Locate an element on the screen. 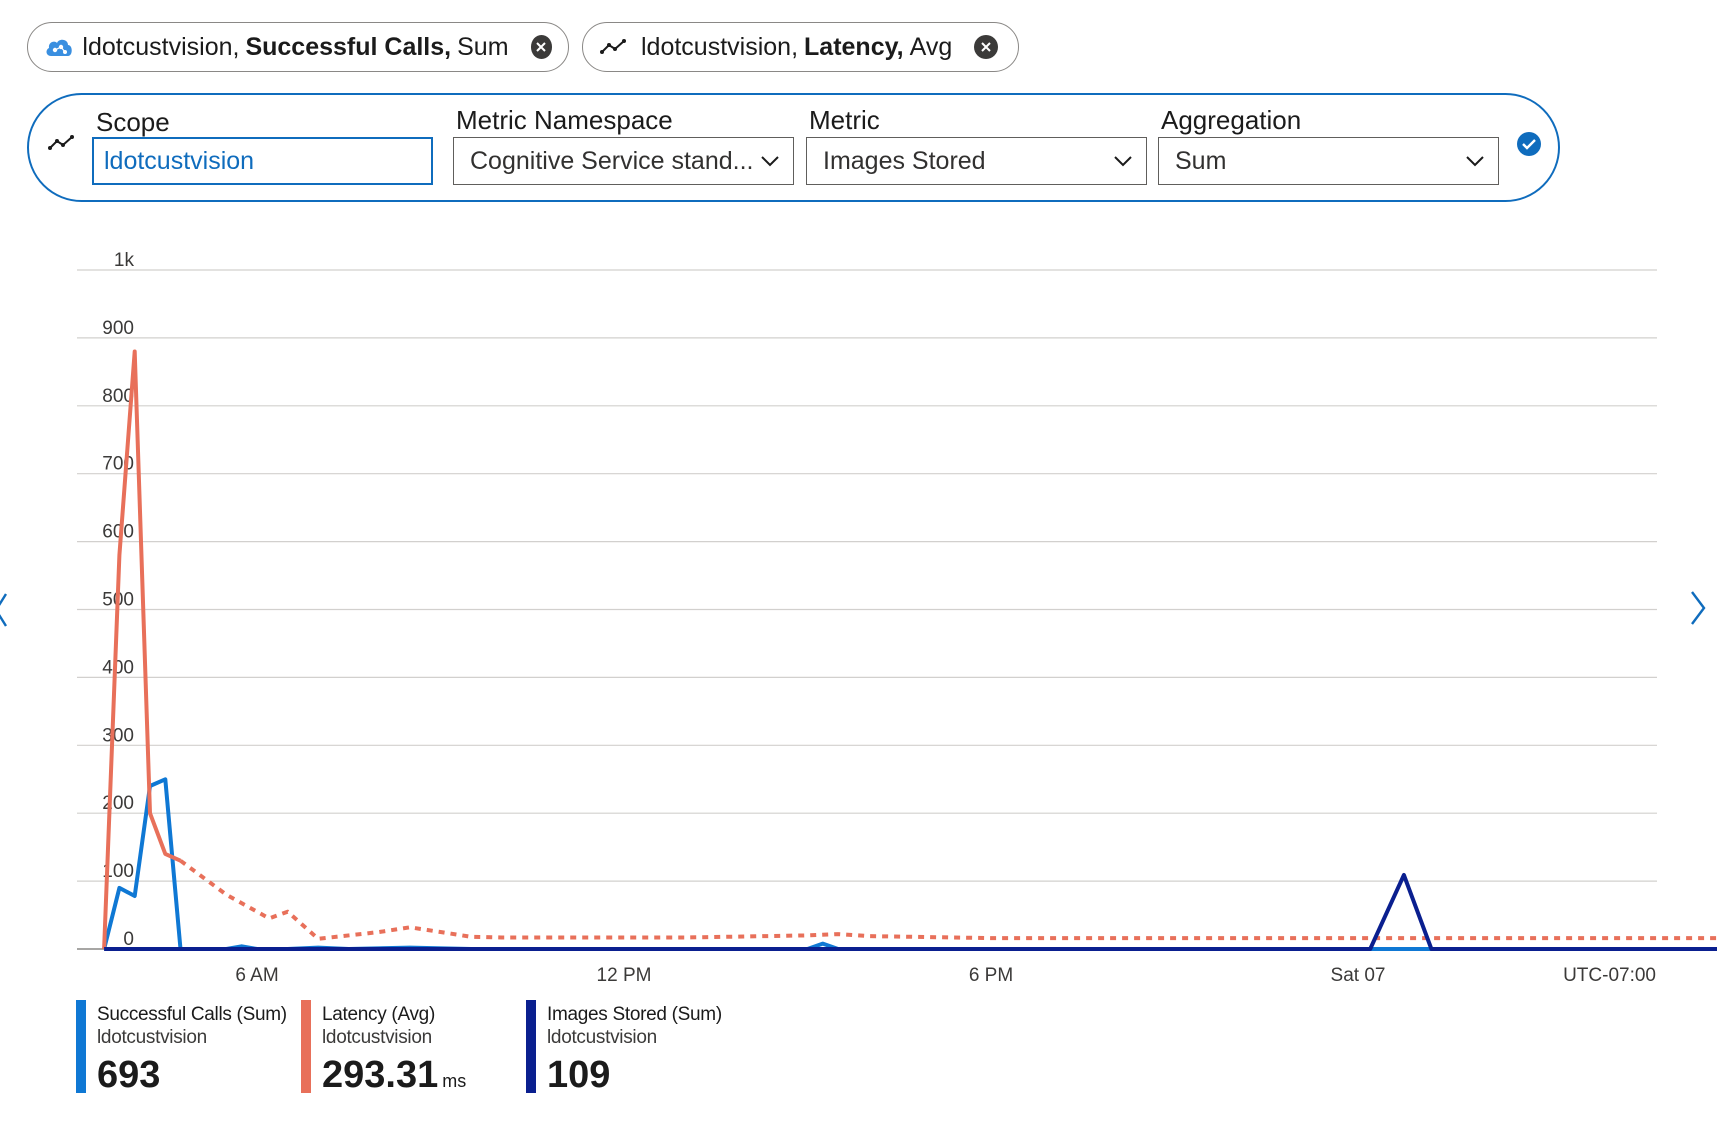 This screenshot has height=1128, width=1717. y-tick-label: 1k is located at coordinates (124, 260).